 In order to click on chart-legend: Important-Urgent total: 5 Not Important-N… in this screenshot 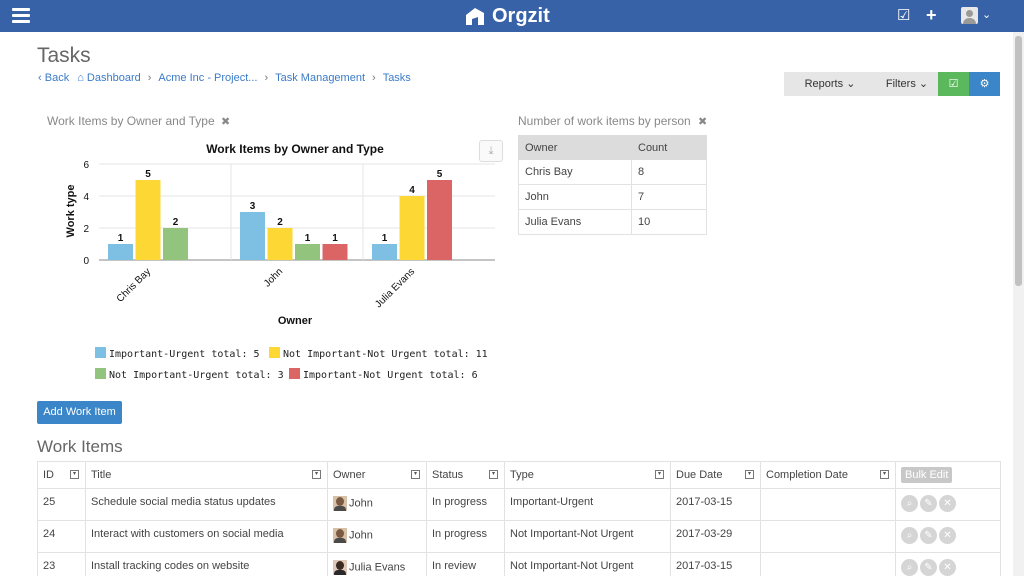, I will do `click(291, 364)`.